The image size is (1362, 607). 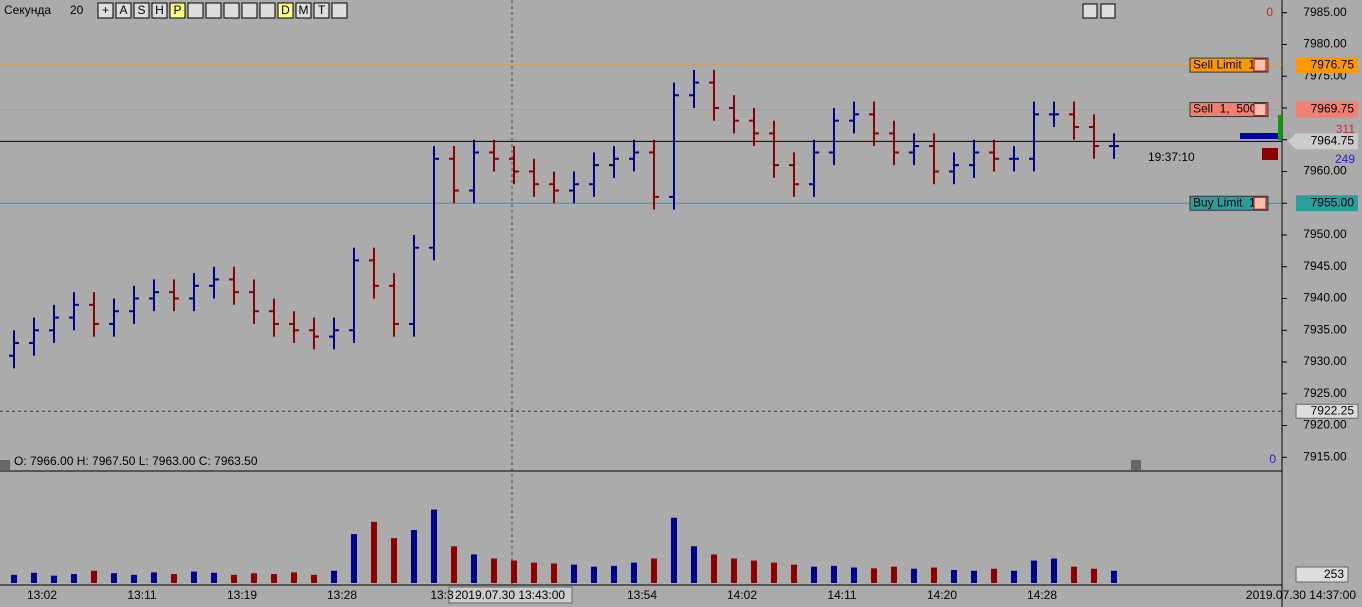 I want to click on toolbar-button-label: A, so click(x=123, y=10).